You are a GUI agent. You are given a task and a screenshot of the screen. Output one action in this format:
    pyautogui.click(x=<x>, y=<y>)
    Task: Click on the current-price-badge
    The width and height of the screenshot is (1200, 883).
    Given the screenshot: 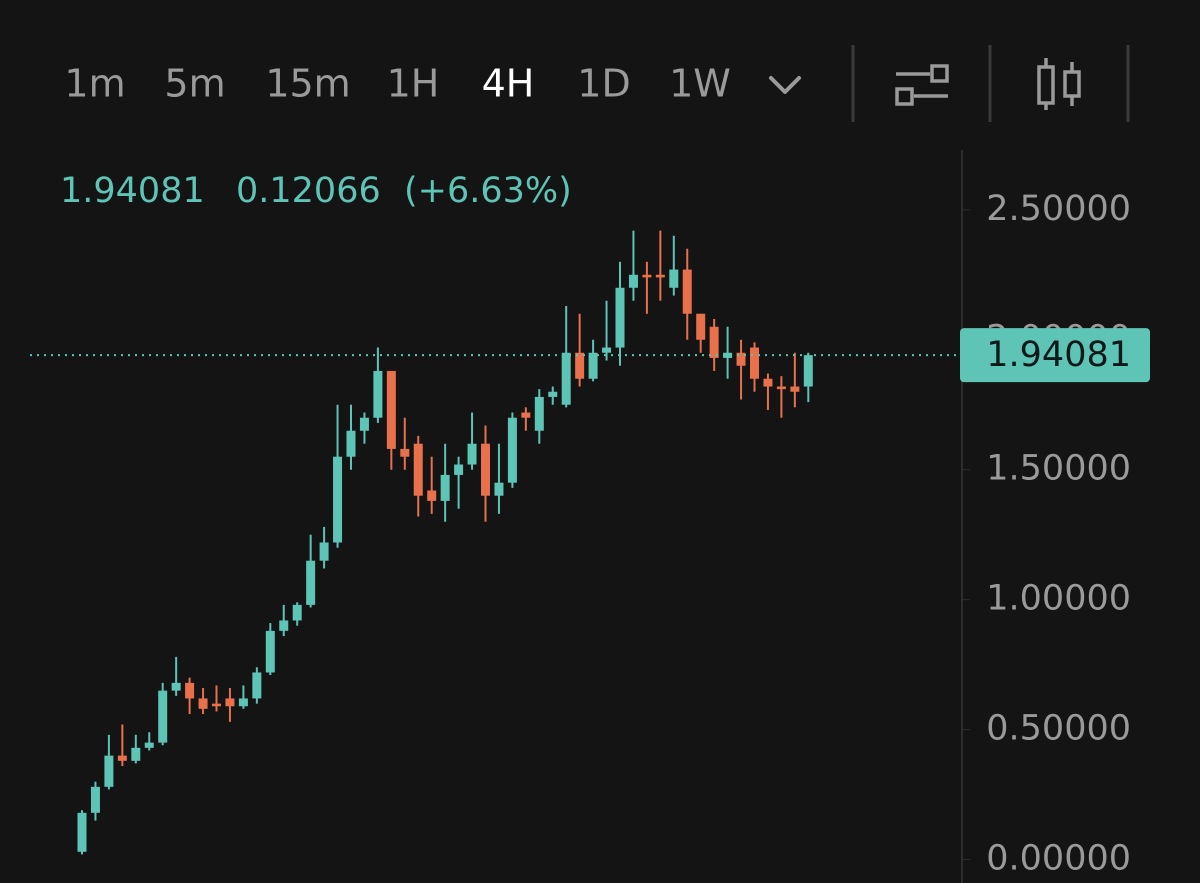 What is the action you would take?
    pyautogui.click(x=1055, y=355)
    